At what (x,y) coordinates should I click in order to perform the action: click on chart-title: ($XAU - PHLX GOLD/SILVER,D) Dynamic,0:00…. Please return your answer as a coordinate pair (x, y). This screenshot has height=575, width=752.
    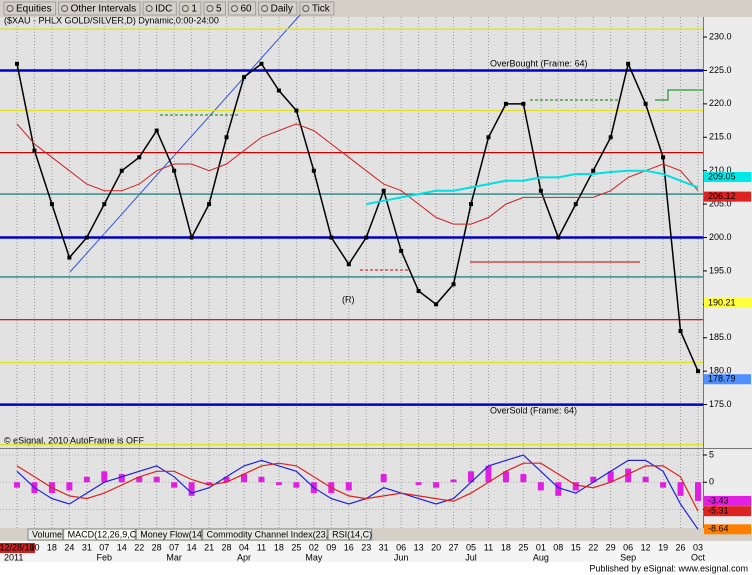
    Looking at the image, I should click on (111, 20).